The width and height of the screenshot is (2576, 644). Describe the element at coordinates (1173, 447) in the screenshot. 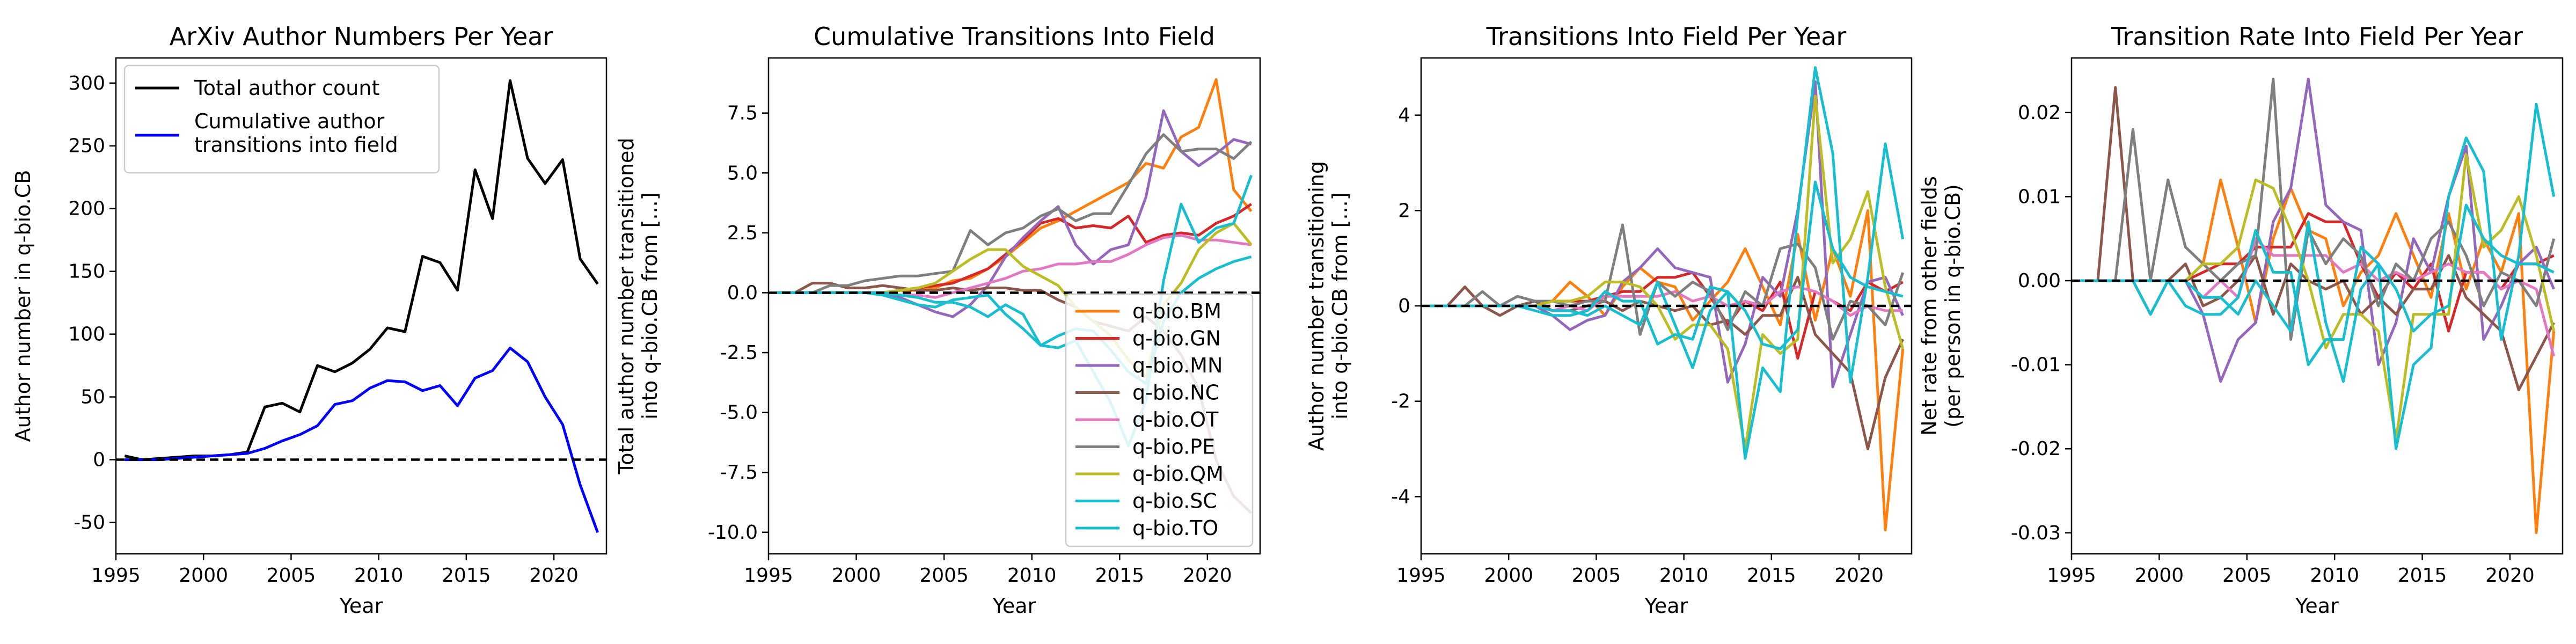

I see `legend-label: q-bio.PE` at that location.